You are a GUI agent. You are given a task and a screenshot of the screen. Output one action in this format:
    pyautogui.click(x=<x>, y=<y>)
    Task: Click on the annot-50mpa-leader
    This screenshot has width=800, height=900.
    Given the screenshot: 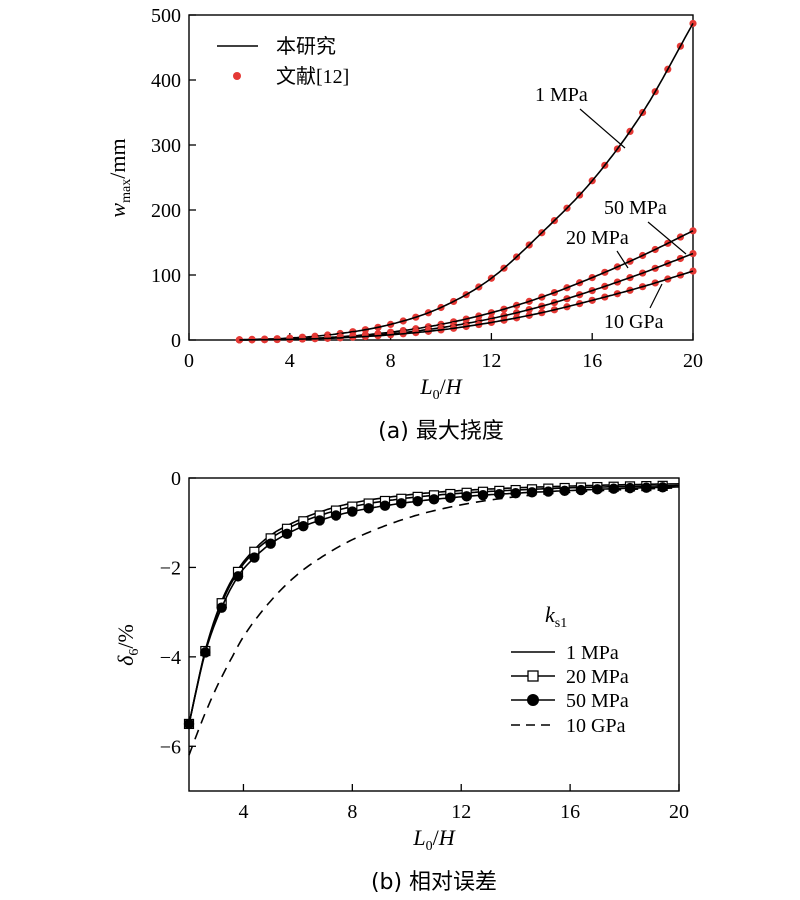 What is the action you would take?
    pyautogui.click(x=667, y=238)
    